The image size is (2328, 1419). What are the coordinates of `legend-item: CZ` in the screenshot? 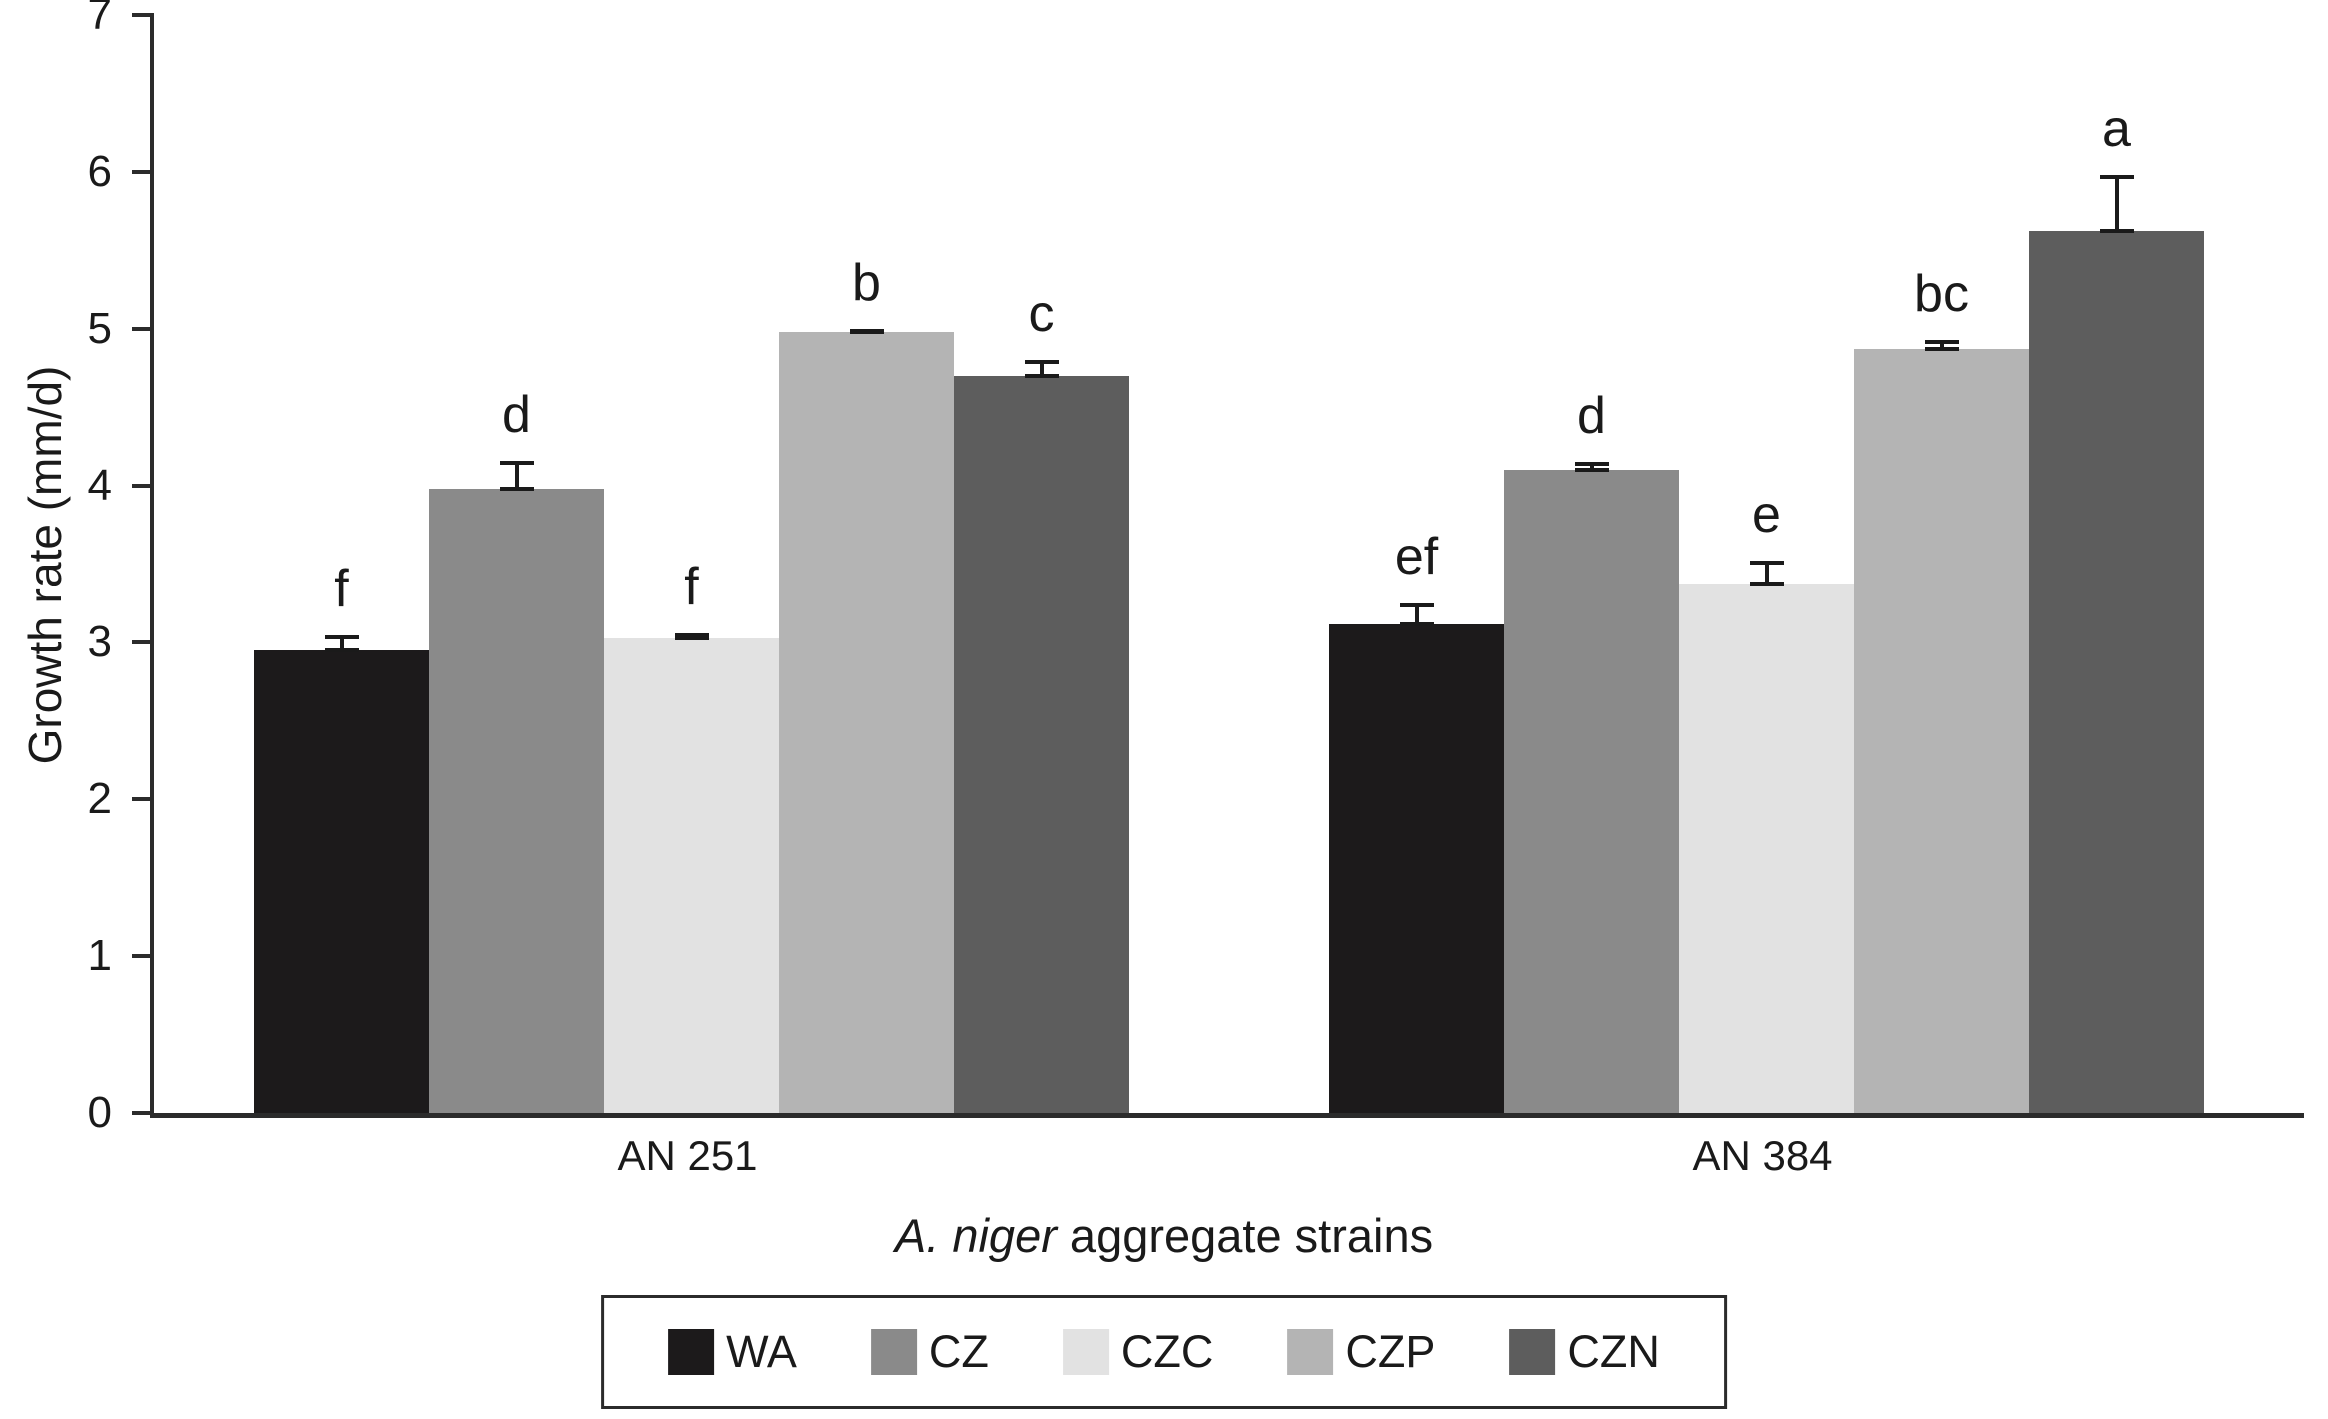 It's located at (929, 1352).